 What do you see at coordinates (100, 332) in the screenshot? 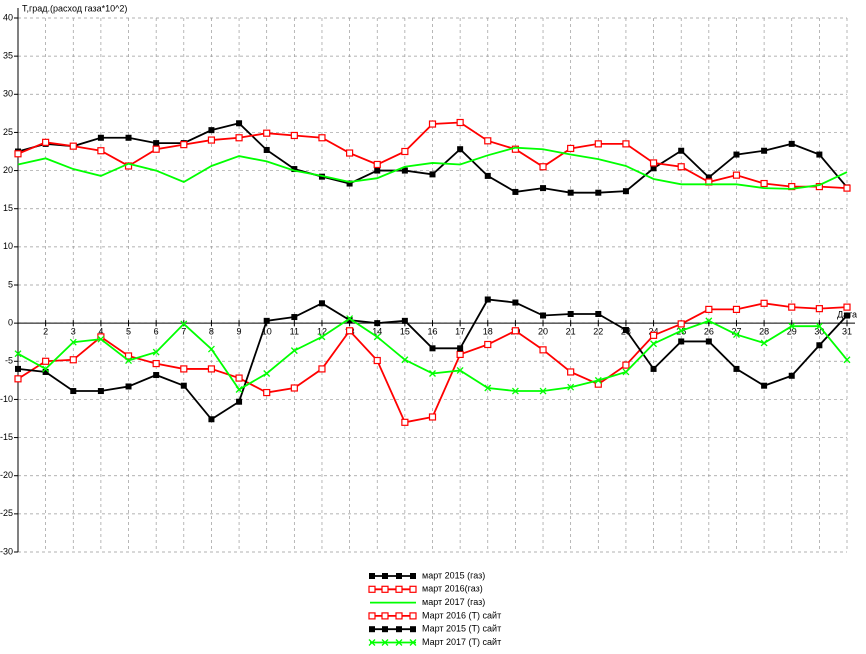
I see `x-tick-label: 4` at bounding box center [100, 332].